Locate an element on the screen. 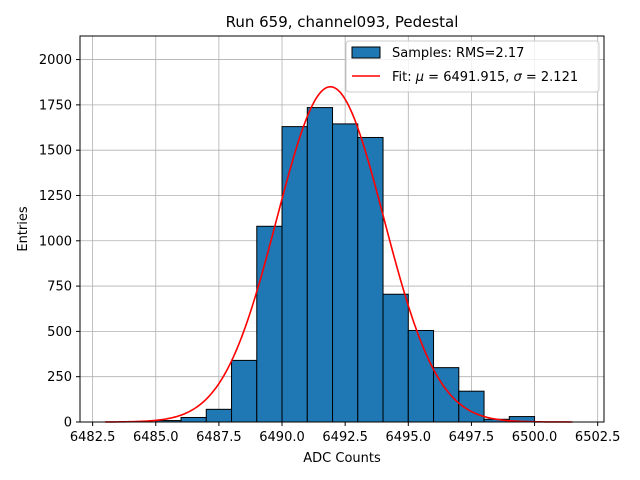 The width and height of the screenshot is (640, 480). x-tick-label: 6497.5 is located at coordinates (472, 437).